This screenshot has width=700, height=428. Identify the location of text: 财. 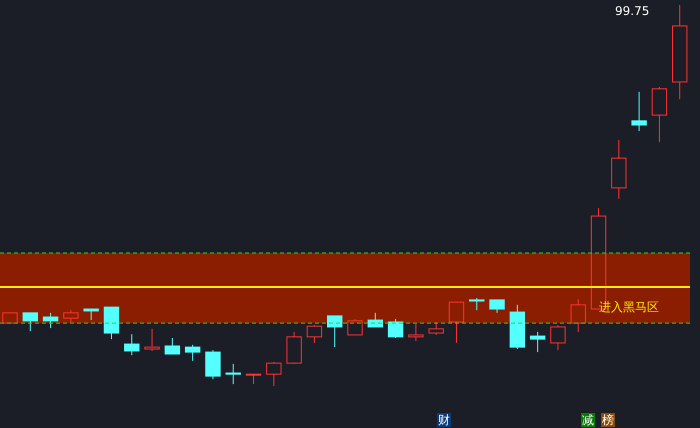
(444, 420).